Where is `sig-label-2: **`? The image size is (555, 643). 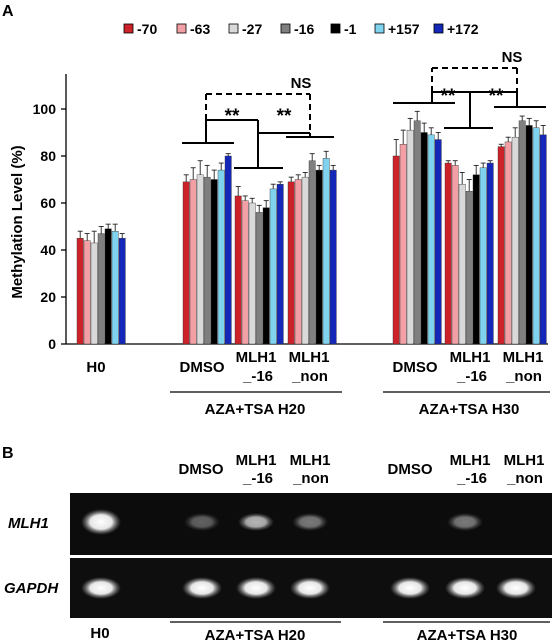
sig-label-2: ** is located at coordinates (284, 116).